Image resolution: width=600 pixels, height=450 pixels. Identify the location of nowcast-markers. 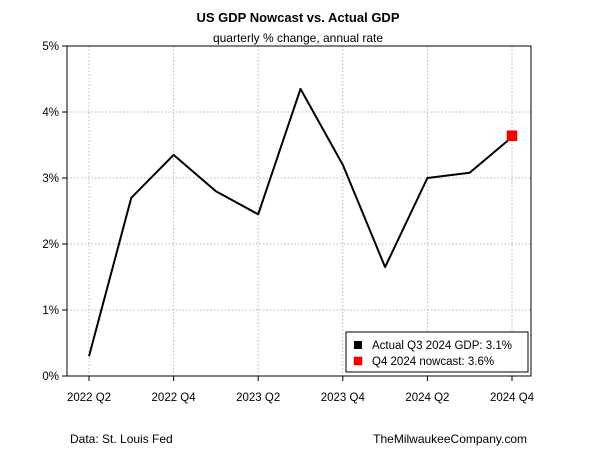
(512, 136).